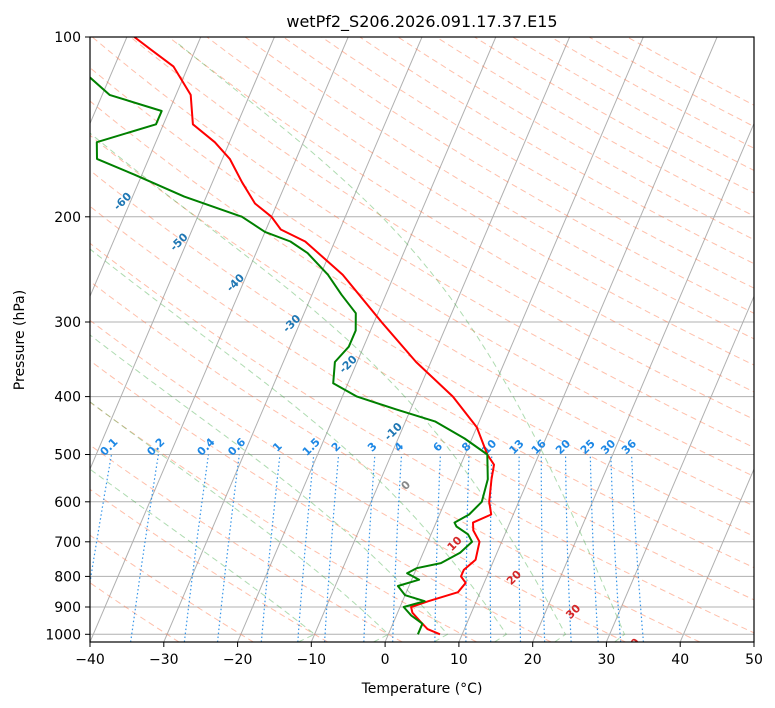 Image resolution: width=775 pixels, height=708 pixels. Describe the element at coordinates (67, 543) in the screenshot. I see `y-tick-label: 700` at that location.